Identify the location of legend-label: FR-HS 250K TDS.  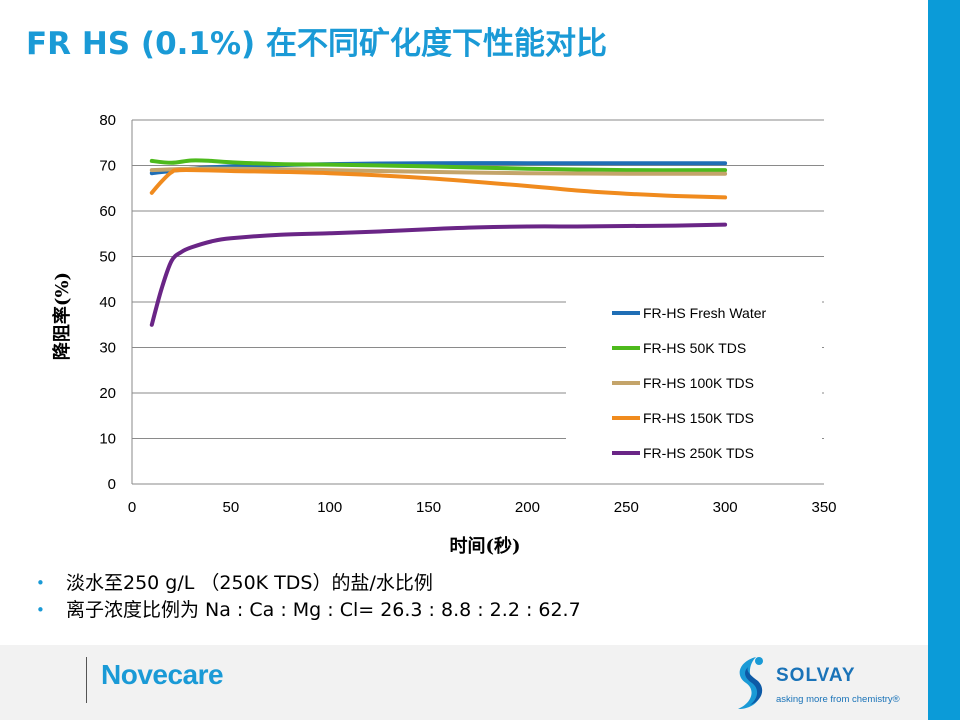
(698, 453).